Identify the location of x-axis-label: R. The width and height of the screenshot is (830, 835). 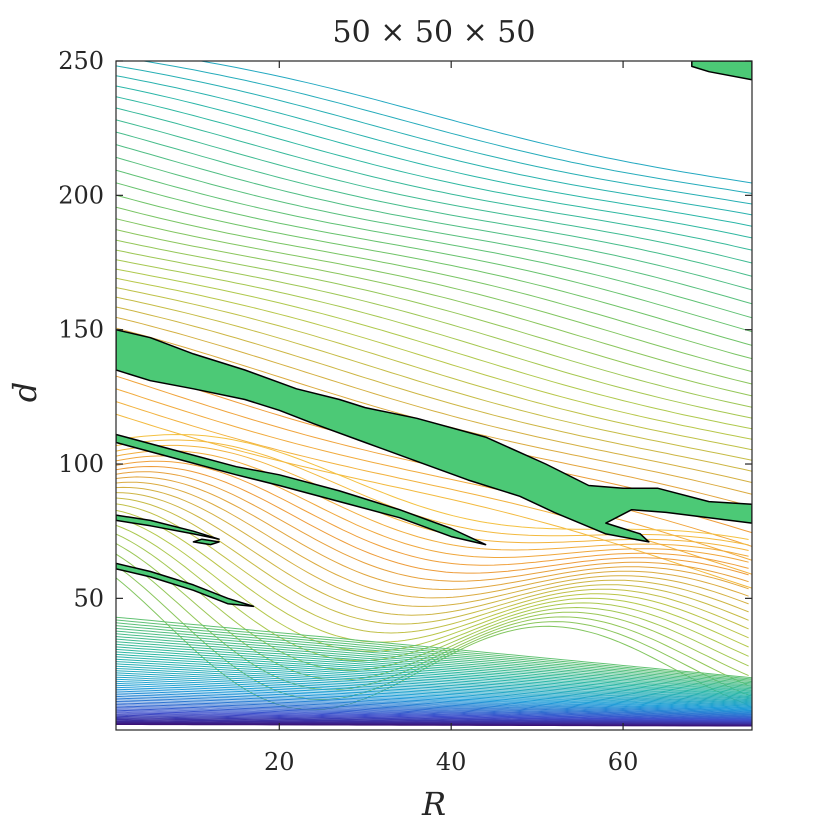
(433, 804).